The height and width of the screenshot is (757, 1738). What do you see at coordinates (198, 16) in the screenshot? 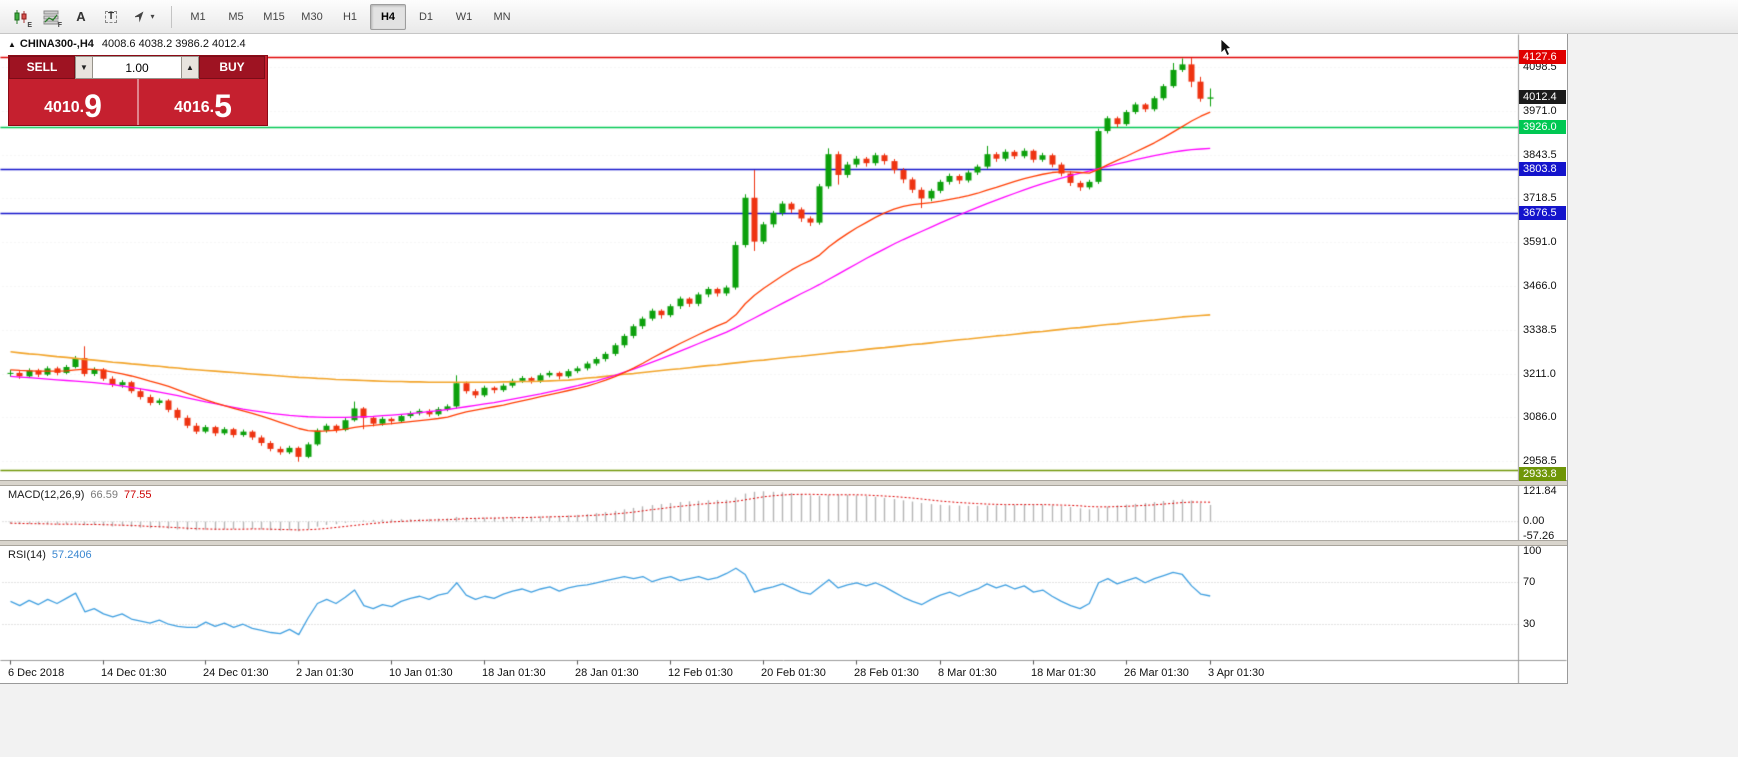
I see `timeframe-M1: M1` at bounding box center [198, 16].